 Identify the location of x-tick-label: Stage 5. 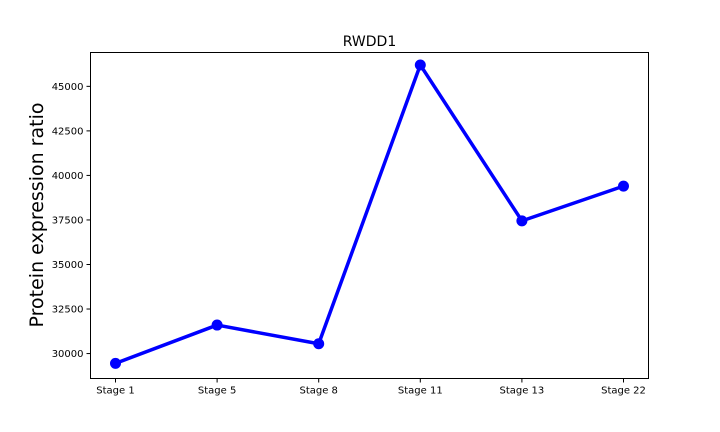
(217, 391).